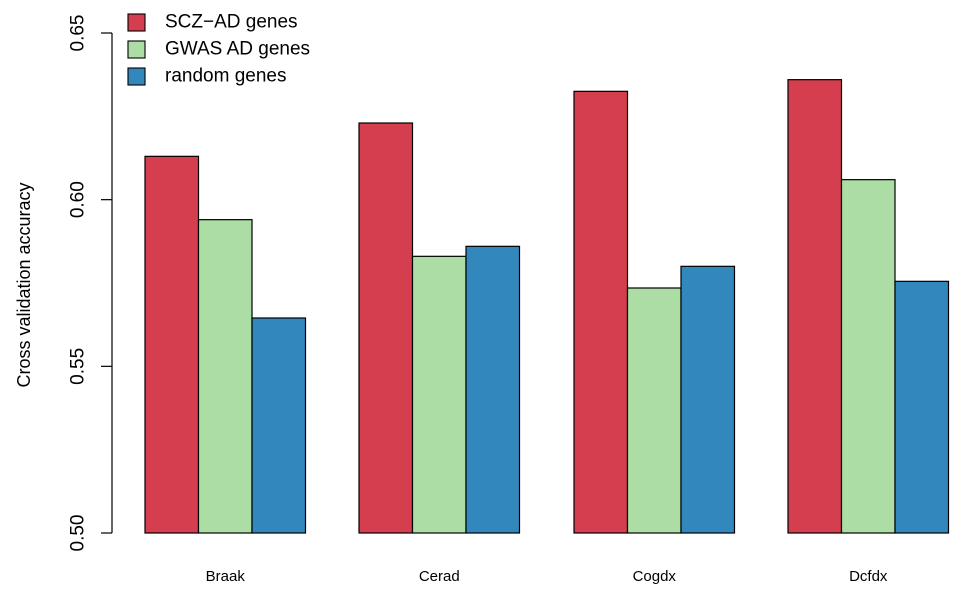 This screenshot has height=592, width=967. I want to click on category-label: Cerad, so click(439, 576).